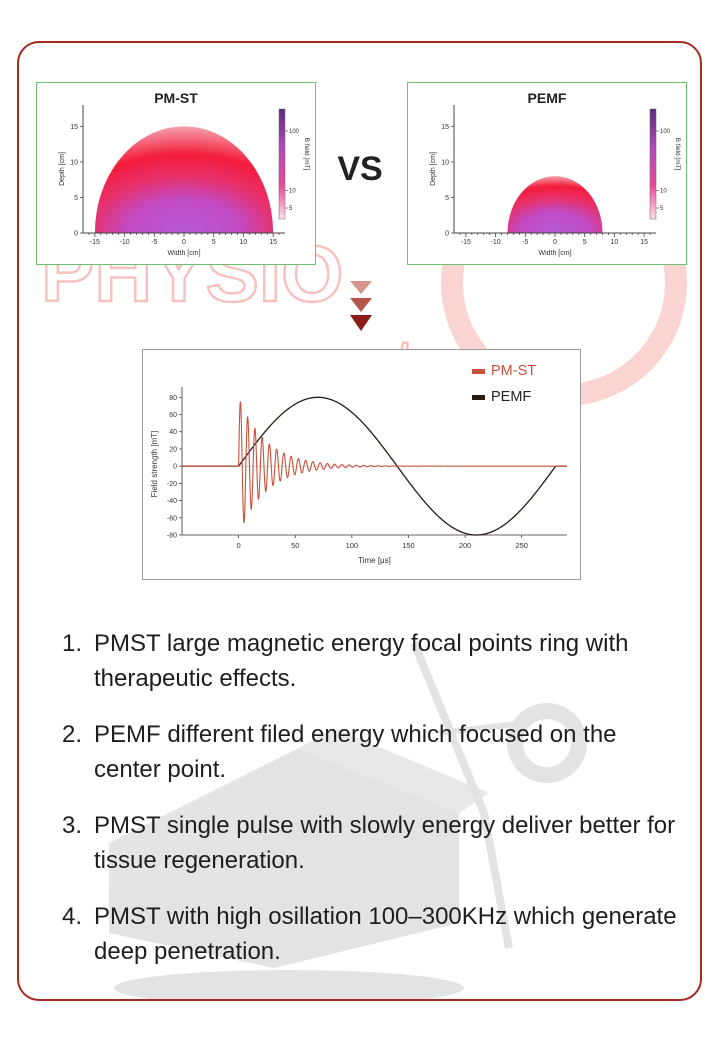 This screenshot has height=1053, width=722. Describe the element at coordinates (72, 825) in the screenshot. I see `note-number: 3.` at that location.